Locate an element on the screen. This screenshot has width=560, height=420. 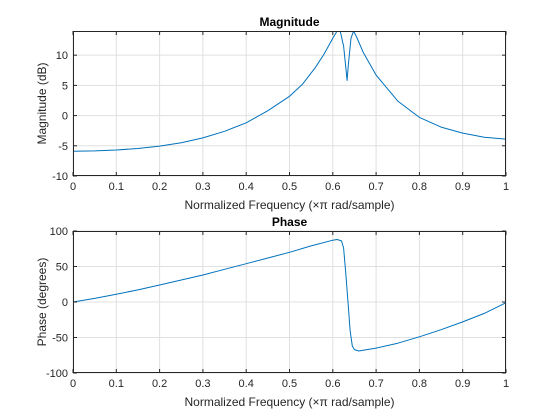
phase-x-tick-label: 0.5 is located at coordinates (289, 384).